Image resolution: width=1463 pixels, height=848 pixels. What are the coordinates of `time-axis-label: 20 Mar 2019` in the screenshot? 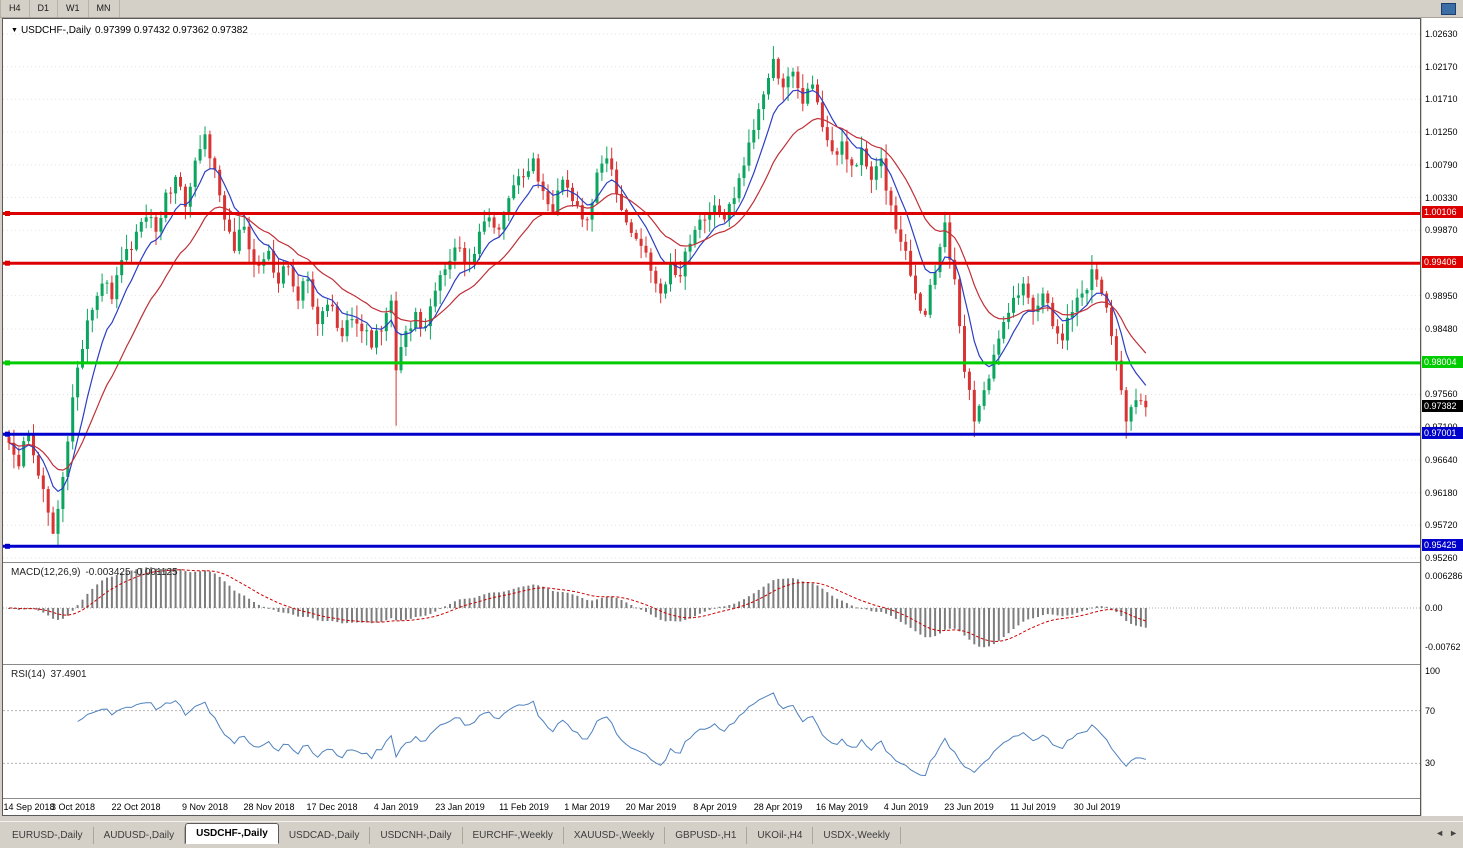 It's located at (651, 807).